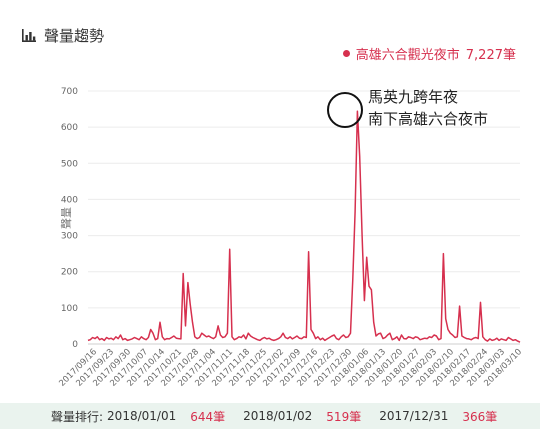  What do you see at coordinates (69, 164) in the screenshot?
I see `y-tick-label: 500` at bounding box center [69, 164].